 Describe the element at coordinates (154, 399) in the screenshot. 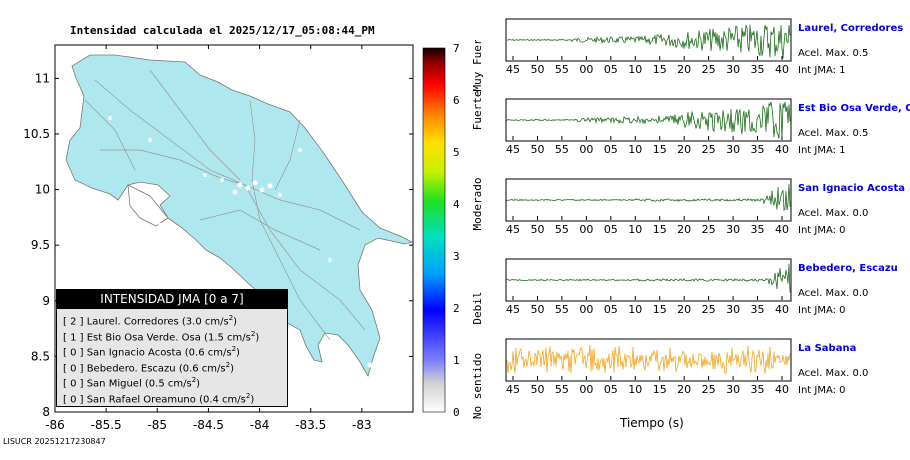

I see `legend-row-text: [ 0 ] San Rafael Oreamuno (0.4 cm/s` at that location.